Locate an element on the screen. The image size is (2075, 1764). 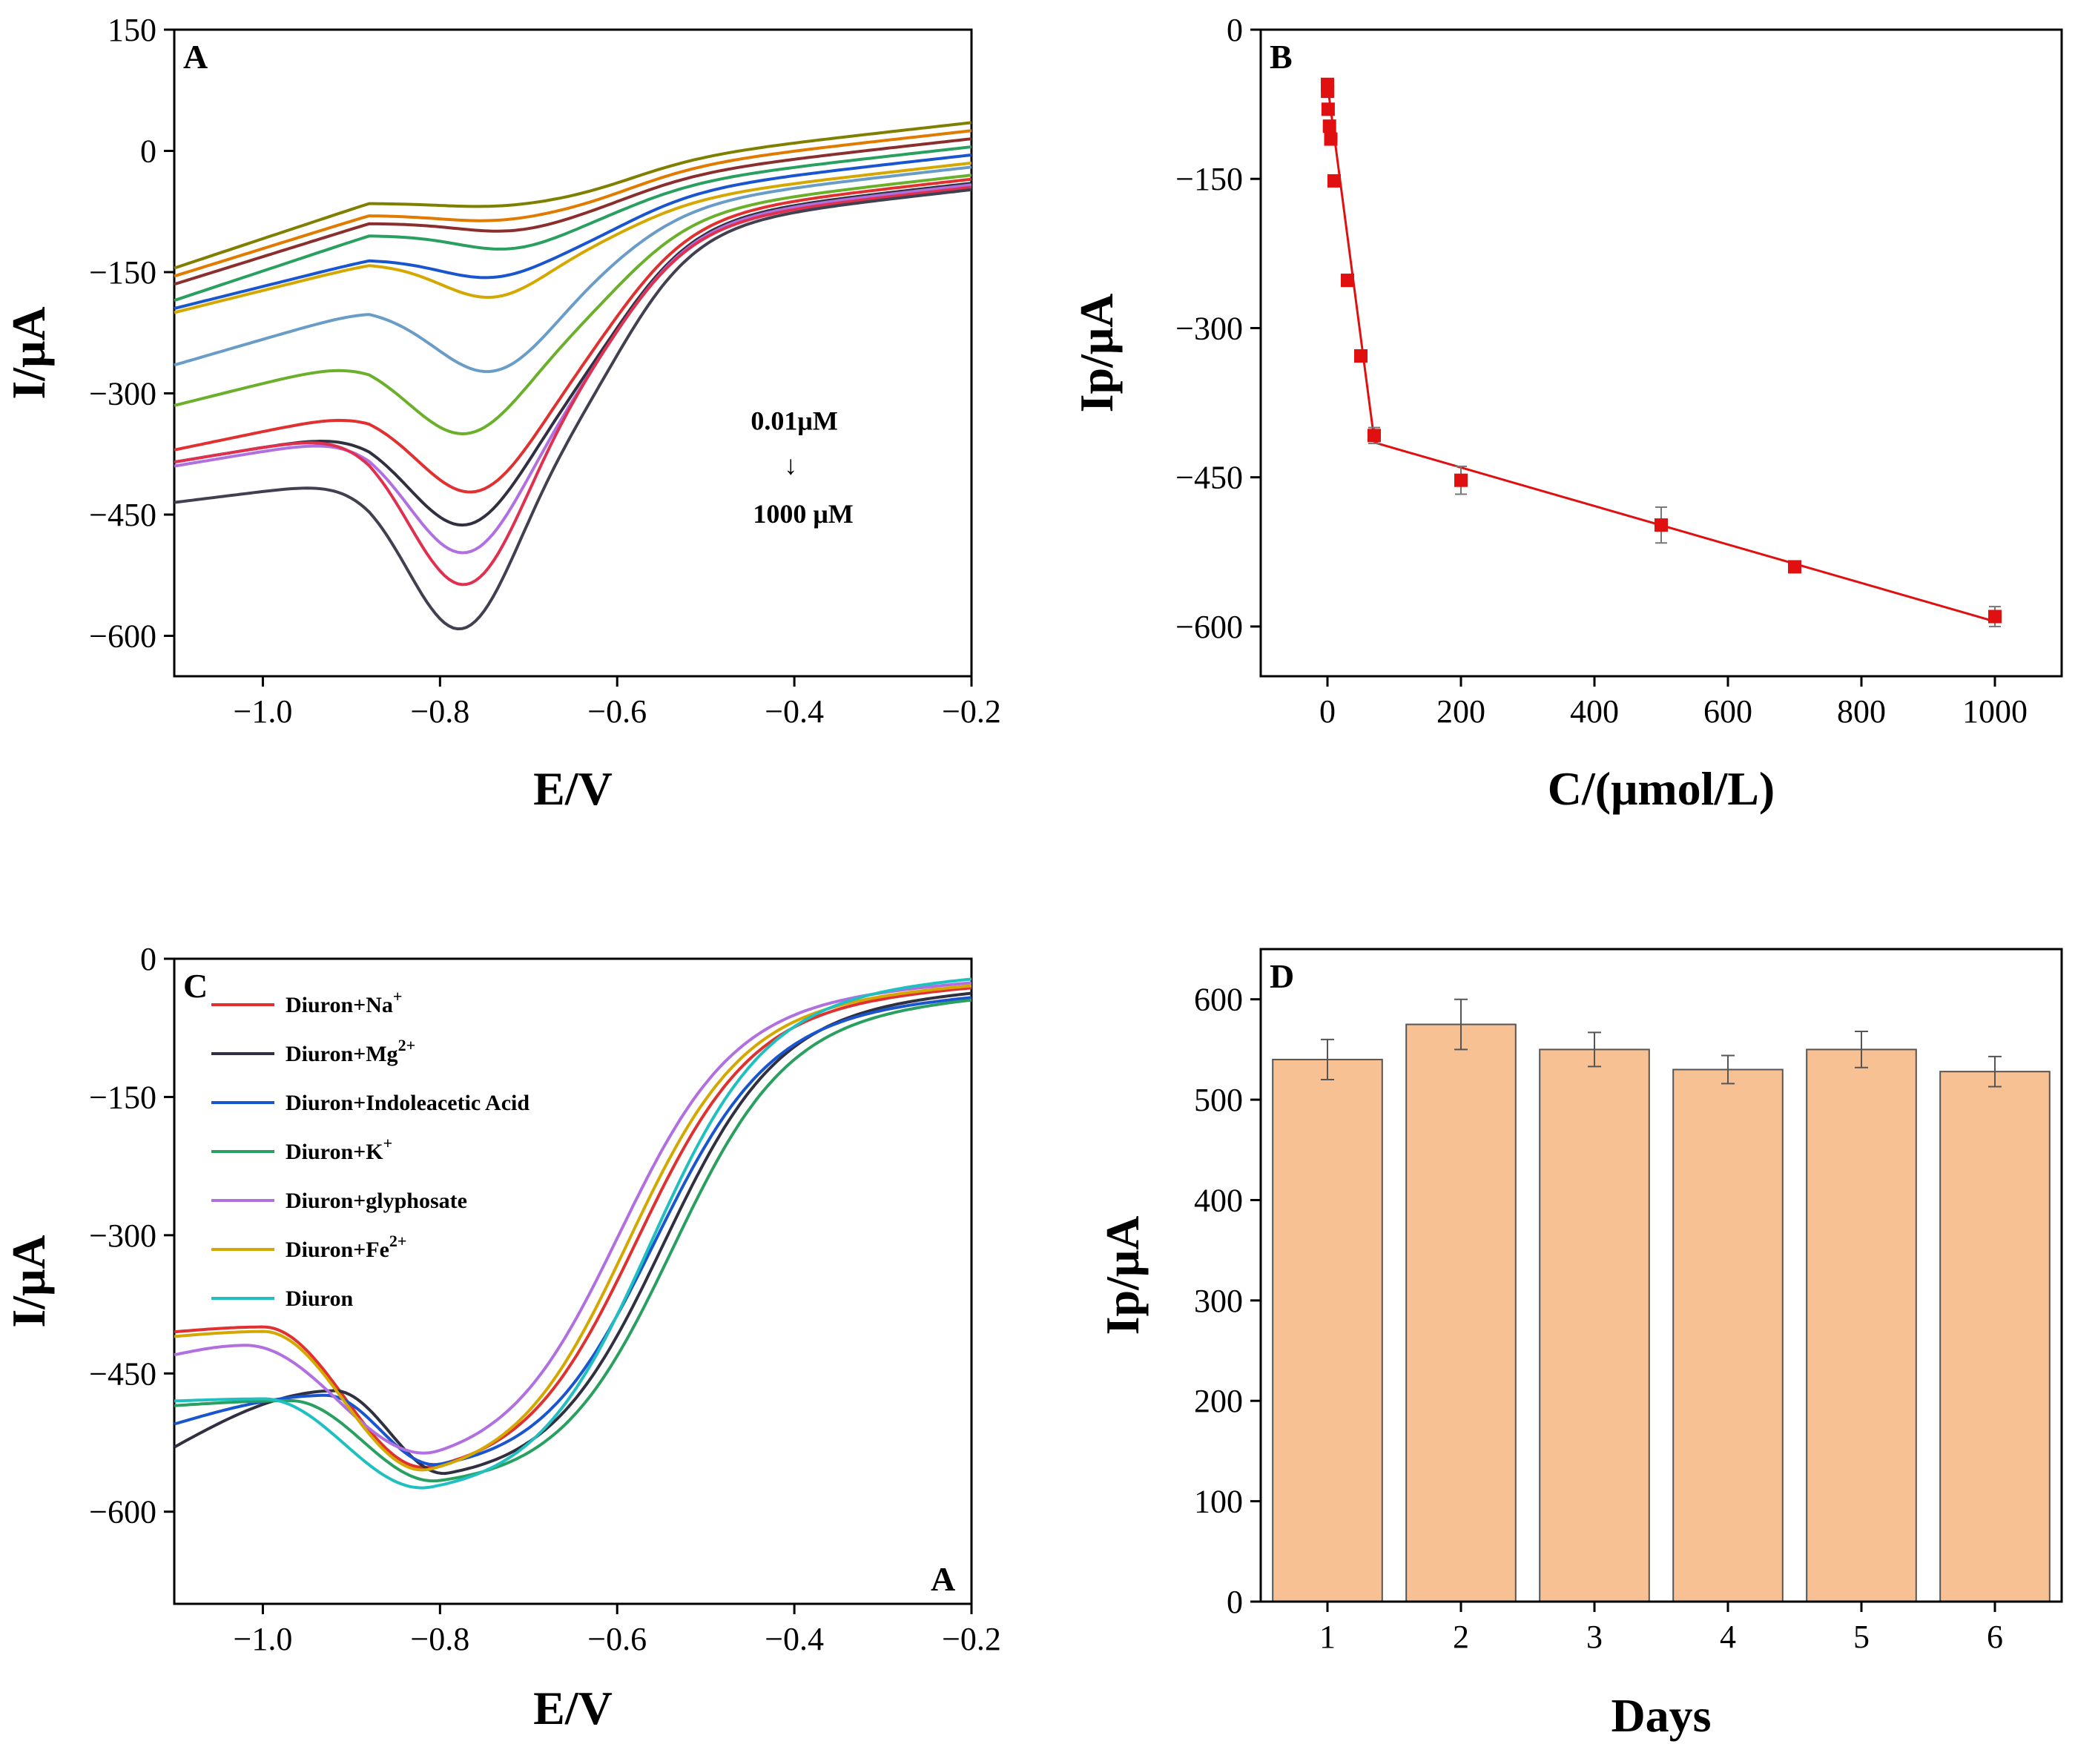
legend-entry: Diuron+K+ is located at coordinates (339, 1149).